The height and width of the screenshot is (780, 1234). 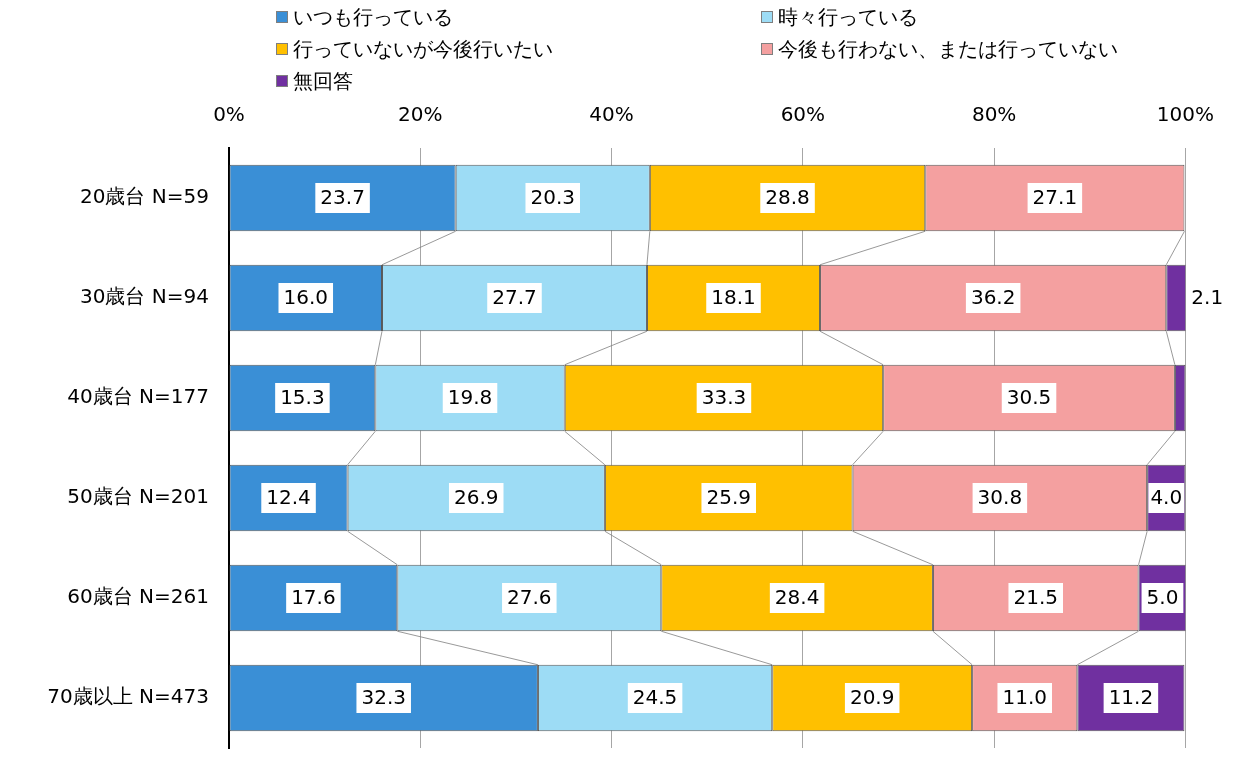 I want to click on data-label: 28.8, so click(x=787, y=197).